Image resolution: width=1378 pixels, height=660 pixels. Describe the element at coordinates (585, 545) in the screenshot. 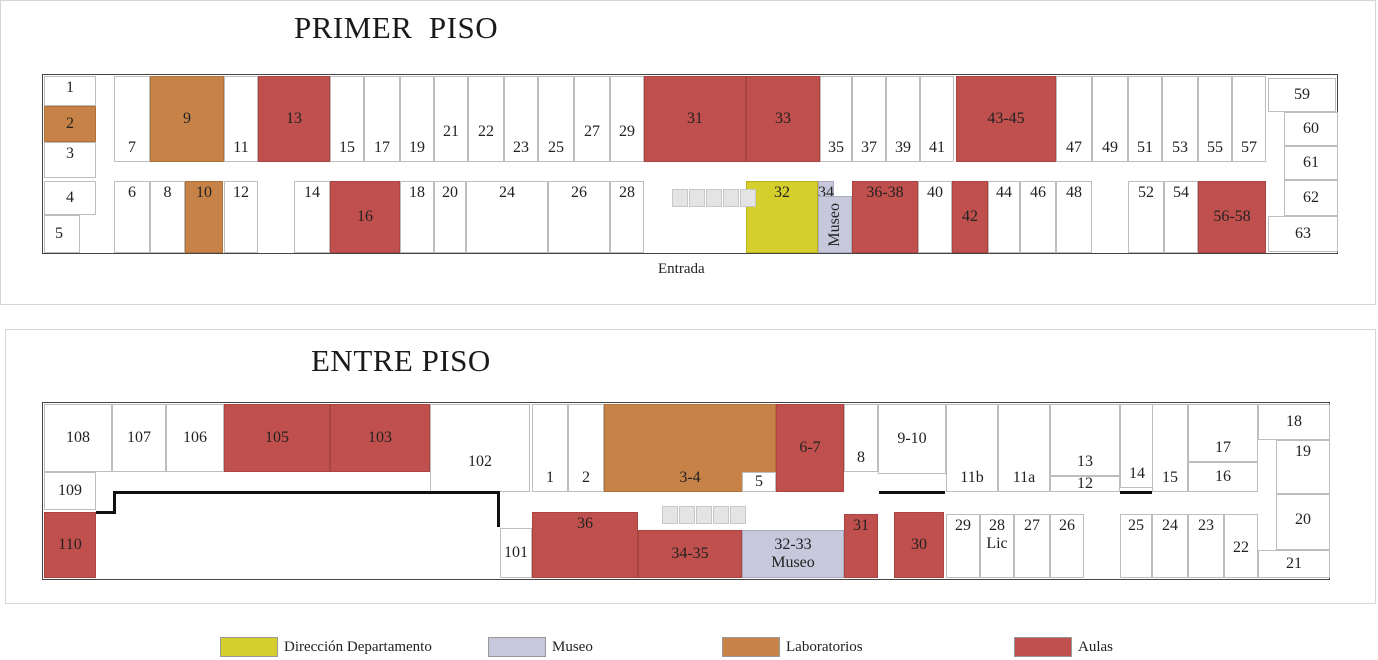

I see `room-e-36: 36` at that location.